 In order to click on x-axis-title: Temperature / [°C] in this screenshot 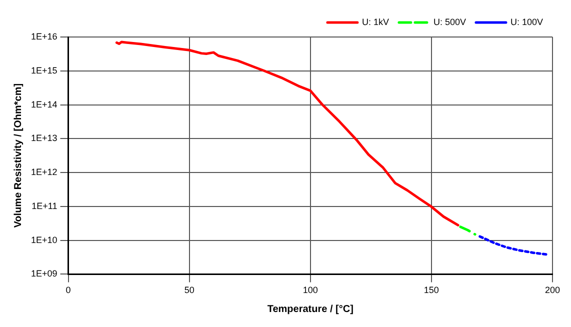, I will do `click(310, 309)`.